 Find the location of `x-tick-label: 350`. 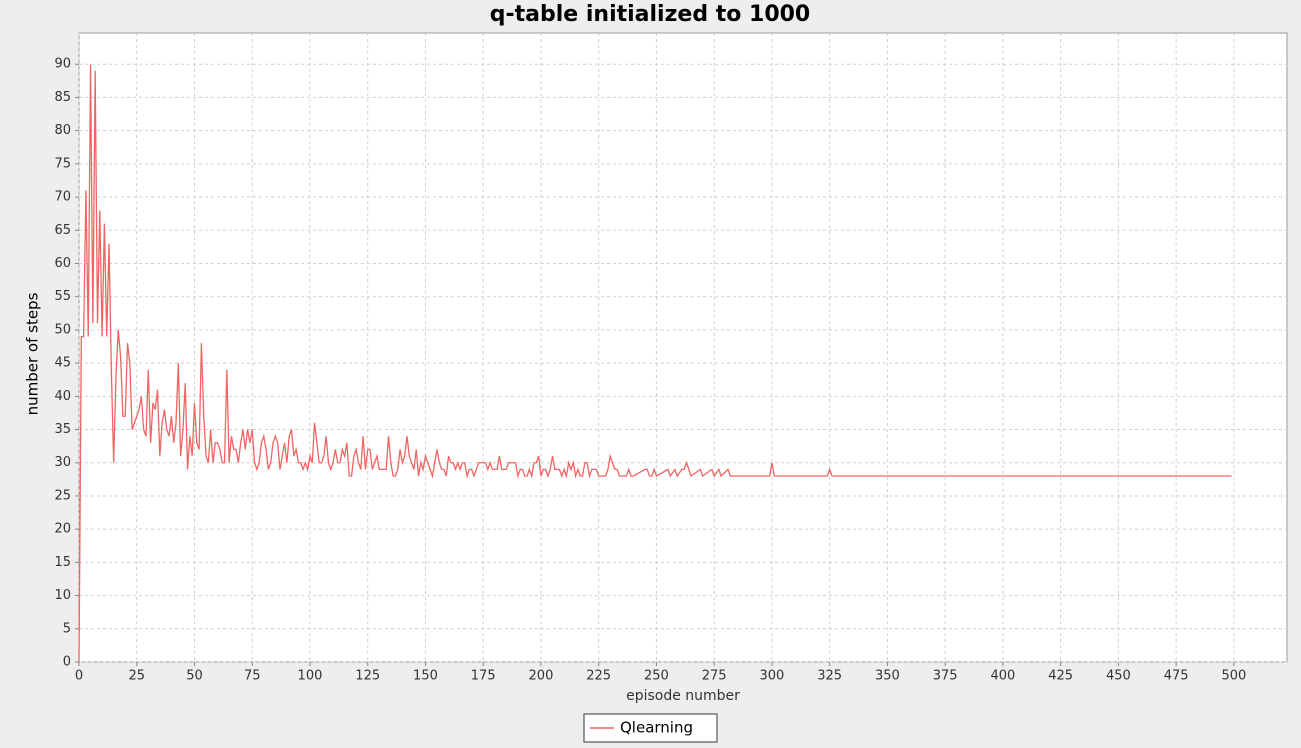

x-tick-label: 350 is located at coordinates (887, 676).